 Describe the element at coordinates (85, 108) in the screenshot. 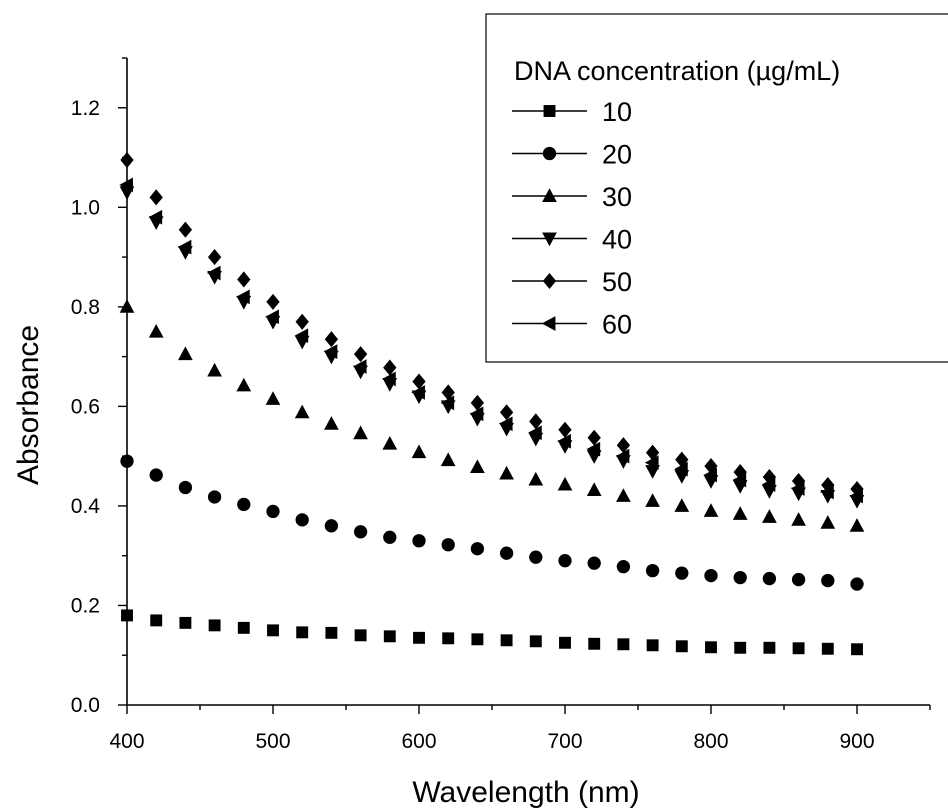

I see `y-tick-label: 1.2` at that location.